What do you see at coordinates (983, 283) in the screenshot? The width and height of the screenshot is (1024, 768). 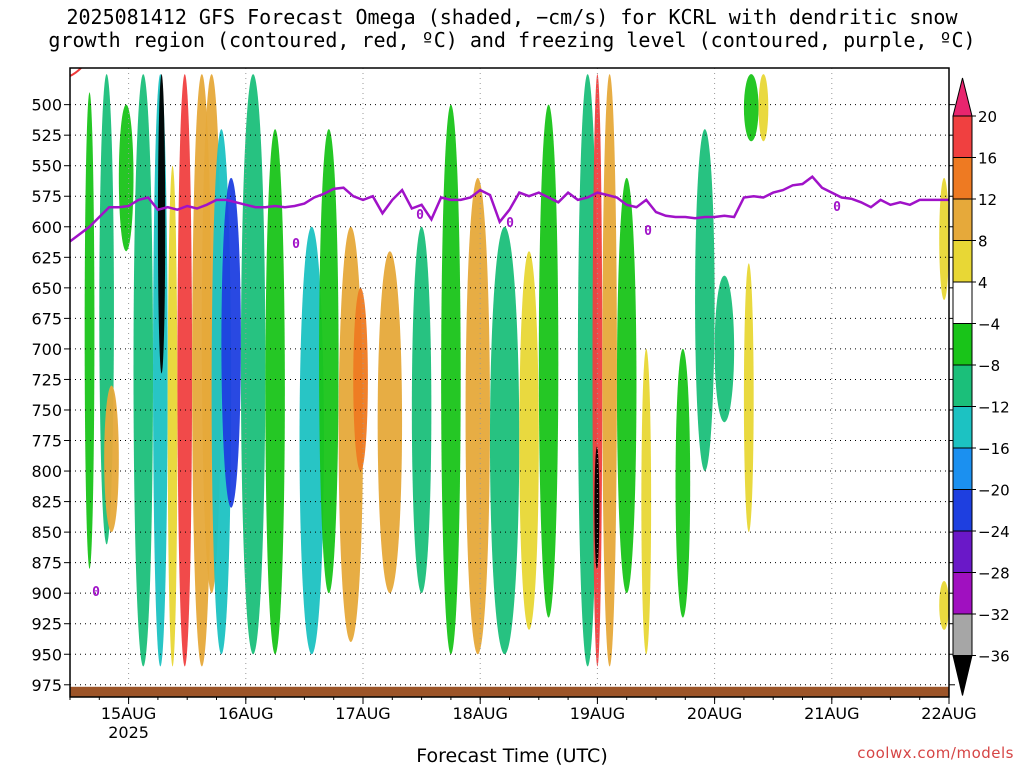 I see `colorbar-label: 4` at bounding box center [983, 283].